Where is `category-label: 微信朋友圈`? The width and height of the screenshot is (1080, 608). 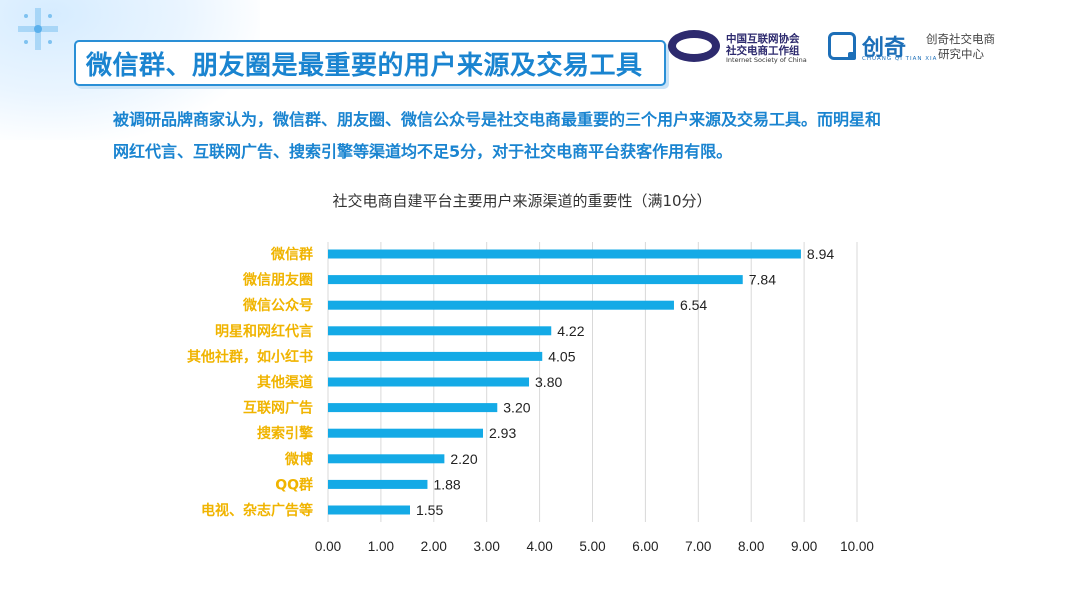
category-label: 微信朋友圈 is located at coordinates (277, 280).